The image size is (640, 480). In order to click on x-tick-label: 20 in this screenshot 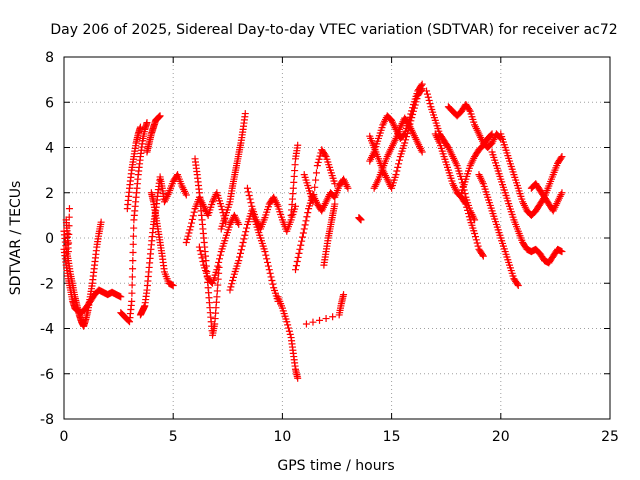, I will do `click(501, 437)`.